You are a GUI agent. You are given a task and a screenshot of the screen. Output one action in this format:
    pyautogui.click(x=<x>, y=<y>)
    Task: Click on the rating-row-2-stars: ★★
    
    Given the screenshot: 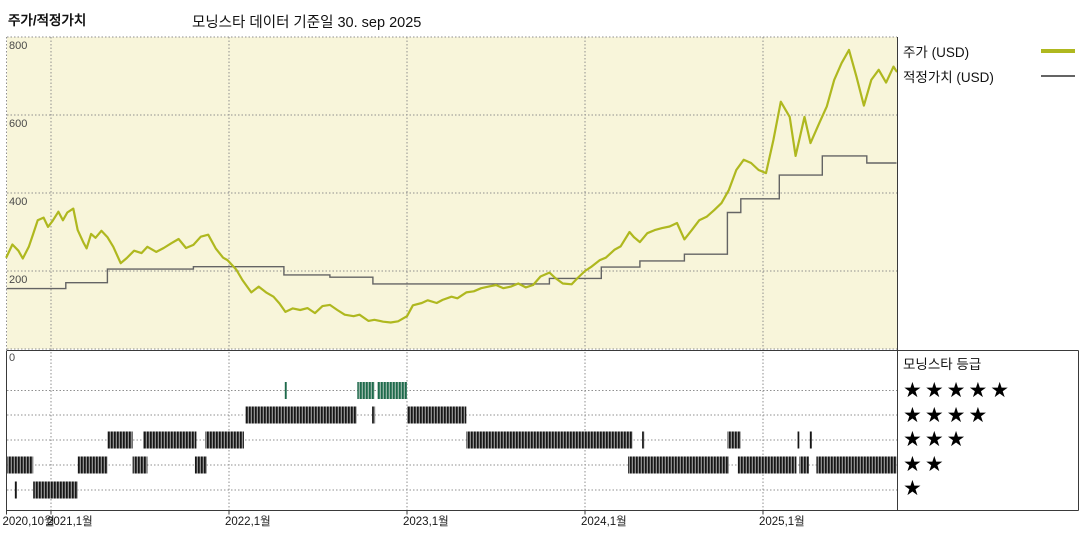 What is the action you would take?
    pyautogui.click(x=925, y=464)
    